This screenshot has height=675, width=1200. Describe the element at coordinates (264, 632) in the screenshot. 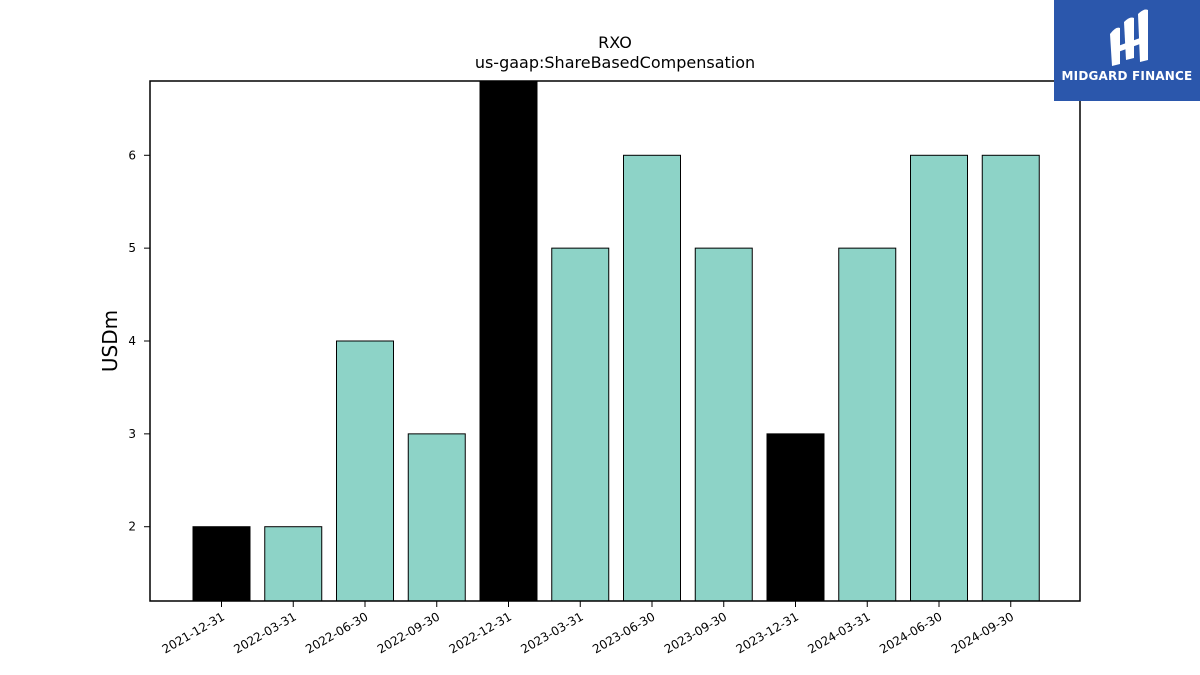

I see `x-tick-label: 2022-03-31` at that location.